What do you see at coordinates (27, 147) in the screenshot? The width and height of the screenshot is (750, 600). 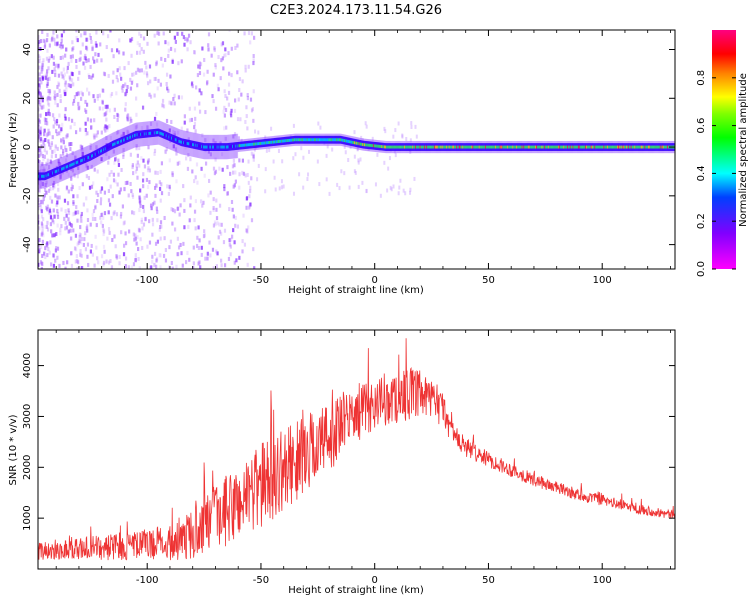 I see `y-tick-label: 0` at bounding box center [27, 147].